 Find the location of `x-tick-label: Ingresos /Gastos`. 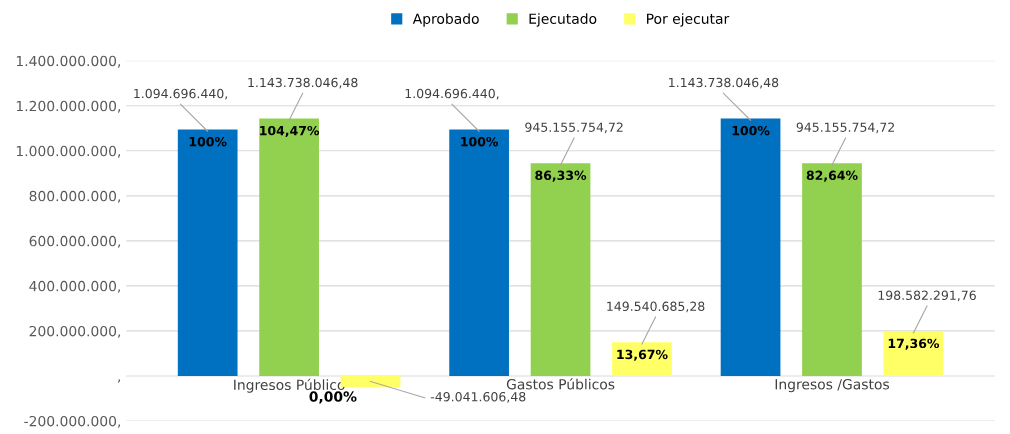

x-tick-label: Ingresos /Gastos is located at coordinates (832, 385).